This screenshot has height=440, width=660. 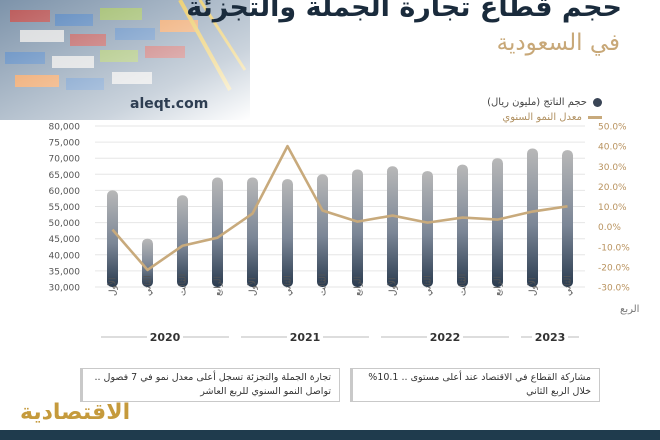 I want to click on container-port-image, so click(x=125, y=60).